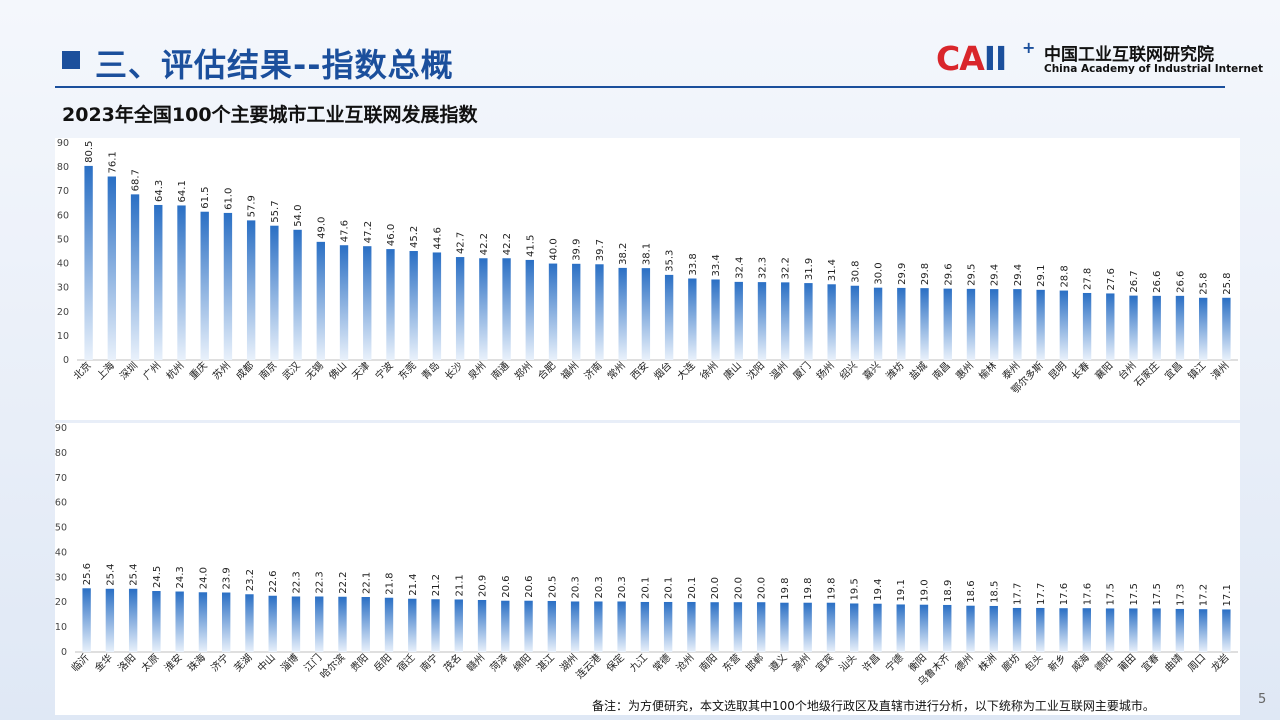 The image size is (1280, 720). What do you see at coordinates (414, 237) in the screenshot?
I see `bar-value-label: 45.2` at bounding box center [414, 237].